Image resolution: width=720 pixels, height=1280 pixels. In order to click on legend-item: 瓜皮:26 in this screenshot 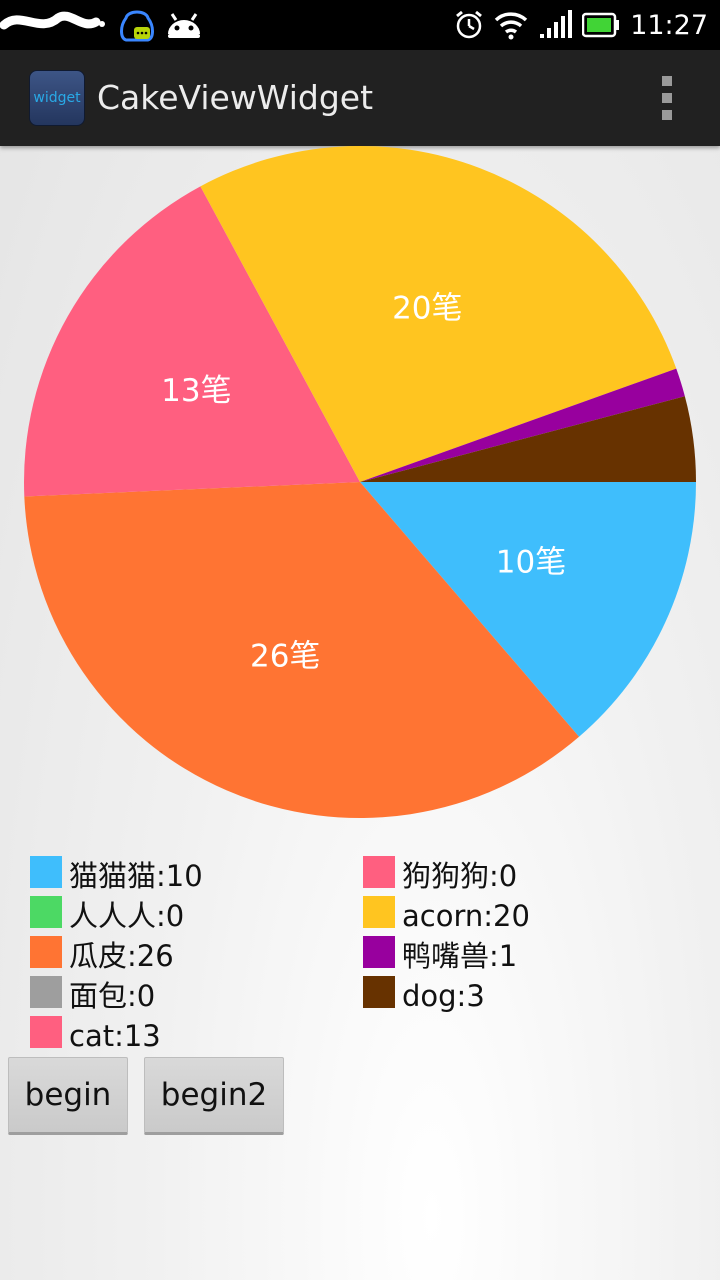, I will do `click(190, 956)`.